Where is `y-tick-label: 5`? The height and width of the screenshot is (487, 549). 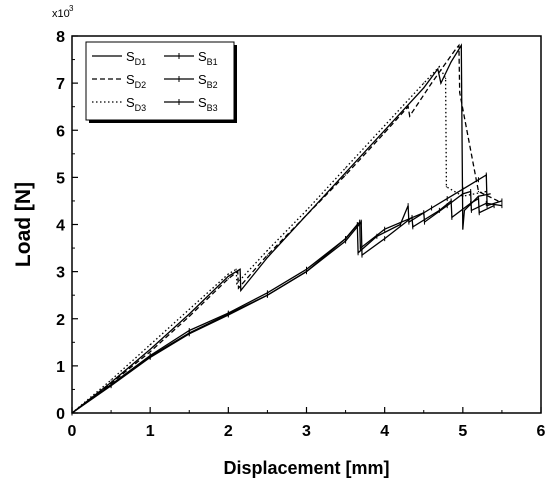
y-tick-label: 5 is located at coordinates (60, 178).